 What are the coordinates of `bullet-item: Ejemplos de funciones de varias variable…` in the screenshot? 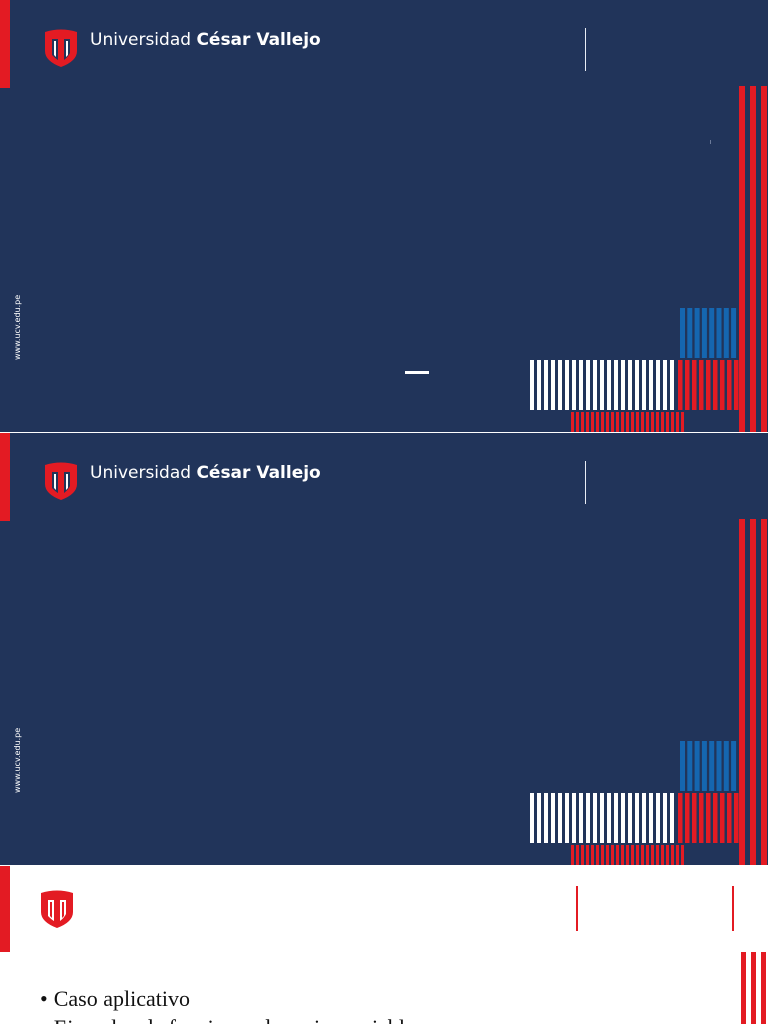 It's located at (232, 1018).